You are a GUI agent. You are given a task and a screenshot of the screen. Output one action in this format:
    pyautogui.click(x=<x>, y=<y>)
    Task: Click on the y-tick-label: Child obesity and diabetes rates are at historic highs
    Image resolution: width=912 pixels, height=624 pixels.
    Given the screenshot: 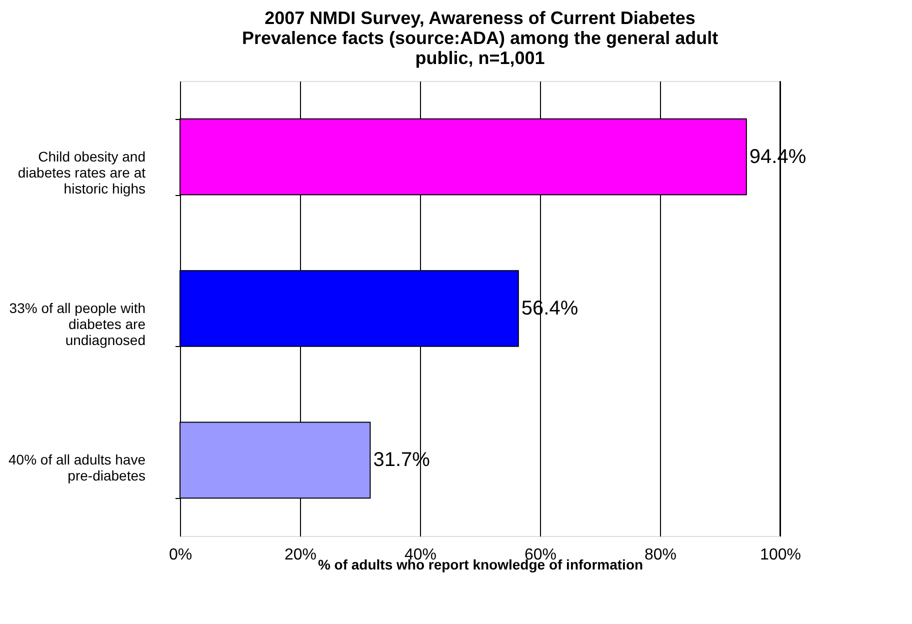 What is the action you would take?
    pyautogui.click(x=82, y=172)
    